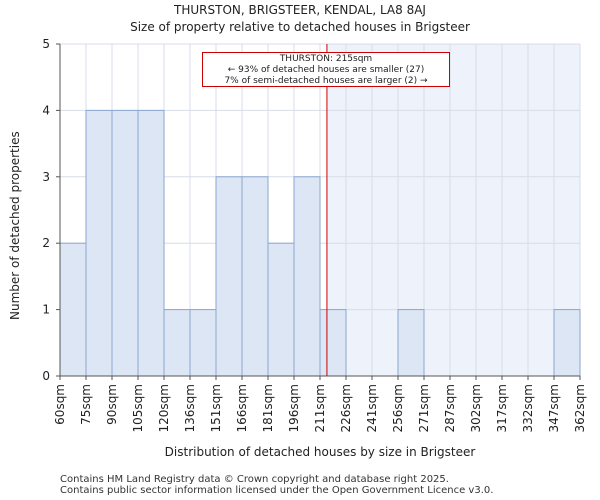 The image size is (600, 500). I want to click on x-tick-label: 287sqm, so click(450, 408).